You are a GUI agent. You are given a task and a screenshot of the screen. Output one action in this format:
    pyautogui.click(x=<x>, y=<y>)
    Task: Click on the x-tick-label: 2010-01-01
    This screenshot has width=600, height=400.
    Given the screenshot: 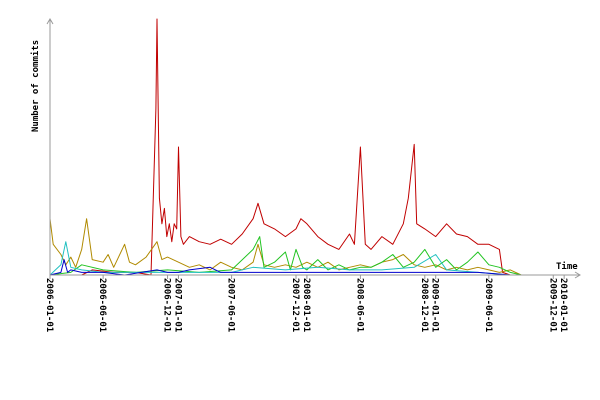 What is the action you would take?
    pyautogui.click(x=563, y=305)
    